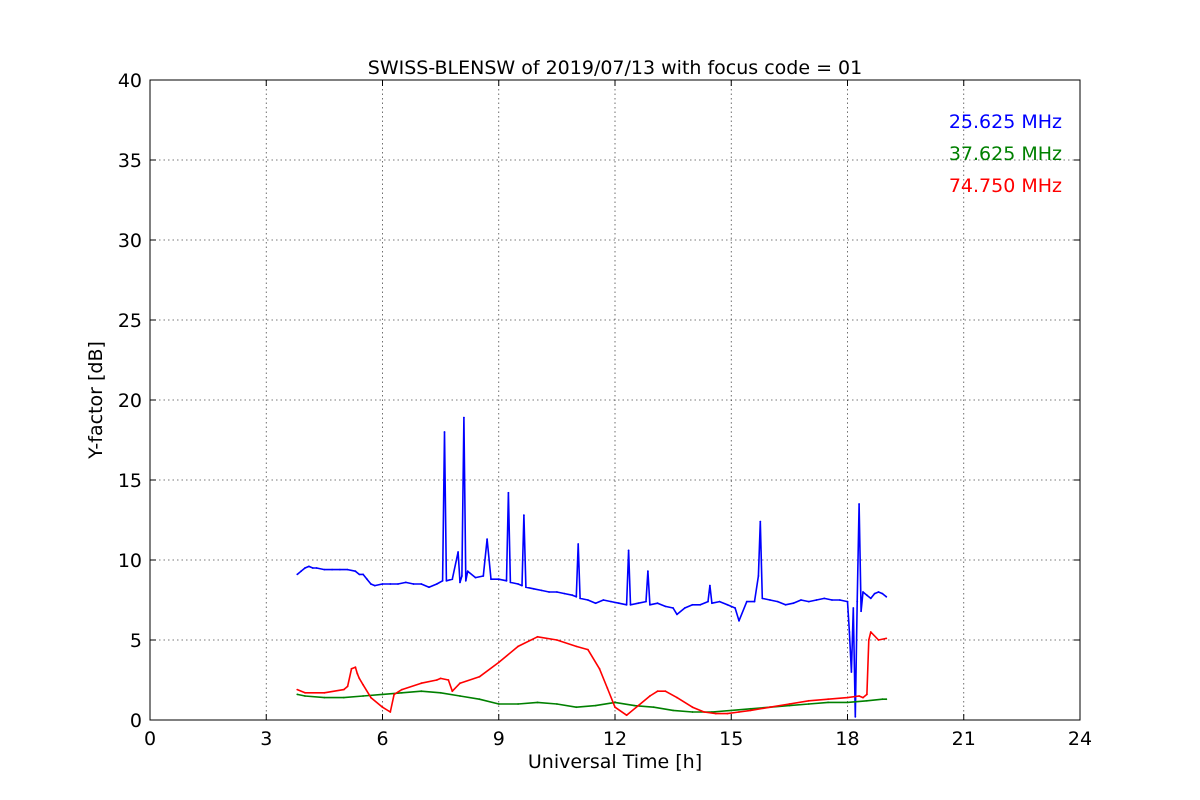 The width and height of the screenshot is (1200, 800). Describe the element at coordinates (964, 739) in the screenshot. I see `x-tick-label: 21` at that location.